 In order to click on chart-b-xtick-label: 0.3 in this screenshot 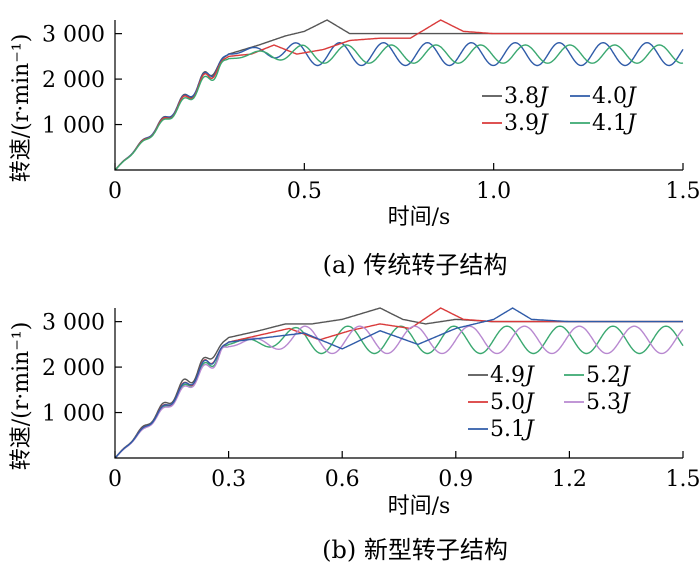, I will do `click(228, 479)`.